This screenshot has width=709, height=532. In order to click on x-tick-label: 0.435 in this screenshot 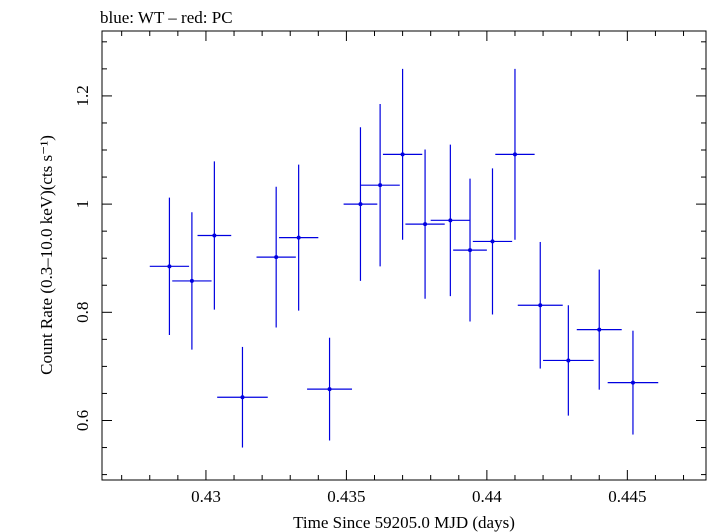, I will do `click(346, 496)`.